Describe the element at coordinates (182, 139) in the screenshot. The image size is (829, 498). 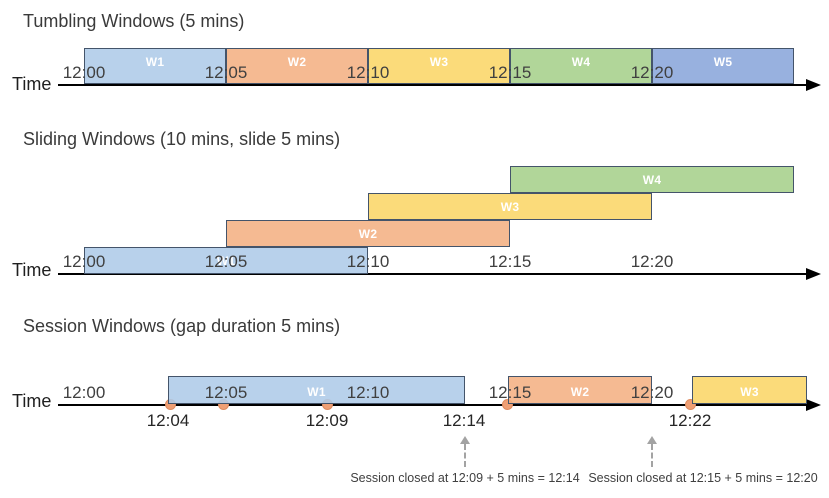
I see `sliding-title: Sliding Windows (10 mins, slide 5 mins)` at that location.